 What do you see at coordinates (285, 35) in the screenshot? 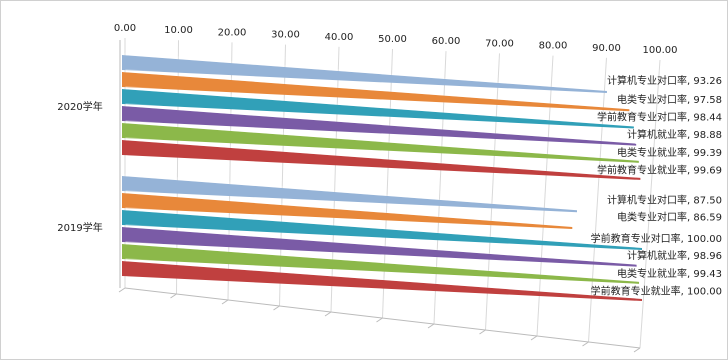
I see `x-tick-label: 30.00` at bounding box center [285, 35].